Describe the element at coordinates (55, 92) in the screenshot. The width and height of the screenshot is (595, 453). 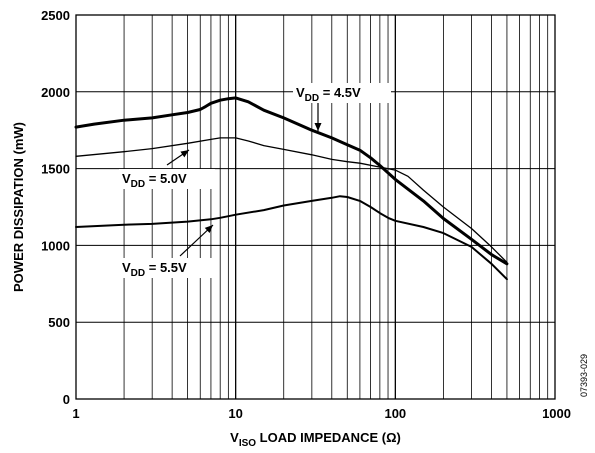
I see `y-tick-label: 2000` at that location.